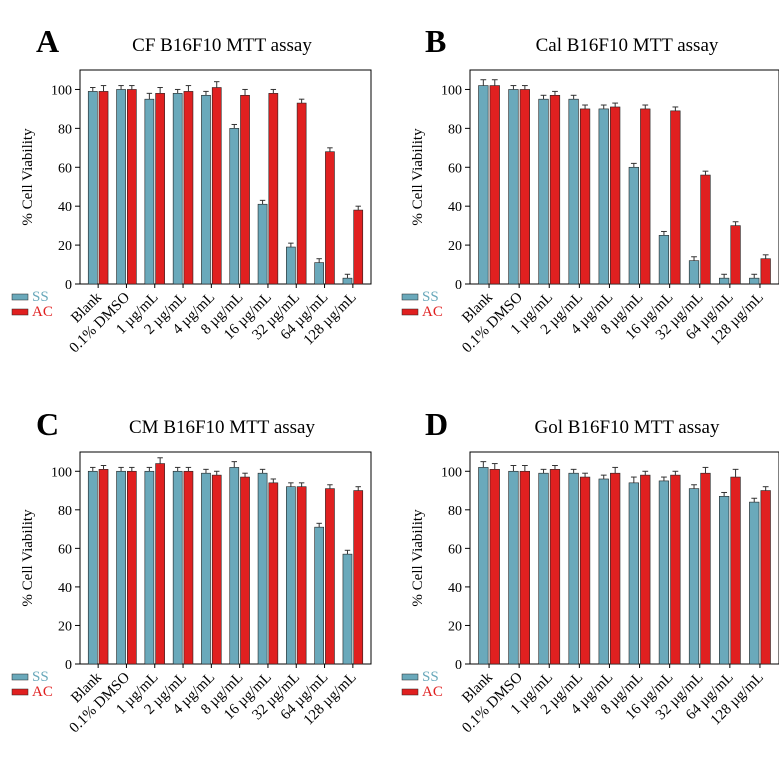  What do you see at coordinates (47, 41) in the screenshot?
I see `panel-letter: A` at bounding box center [47, 41].